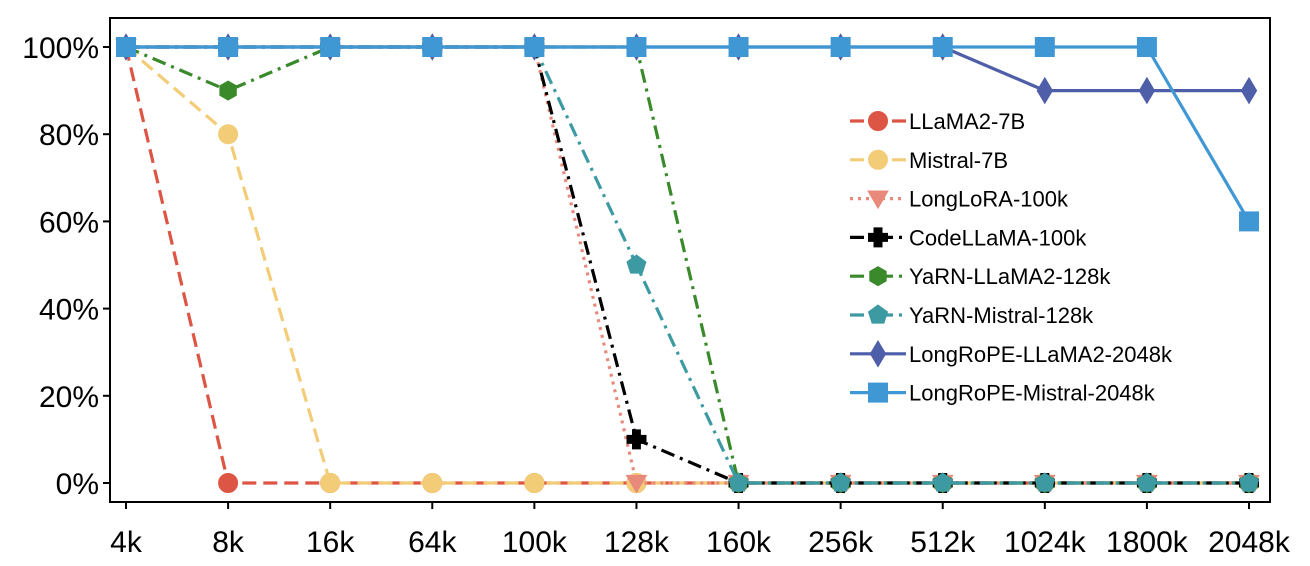  Describe the element at coordinates (69, 397) in the screenshot. I see `y-tick-label: 20%` at that location.